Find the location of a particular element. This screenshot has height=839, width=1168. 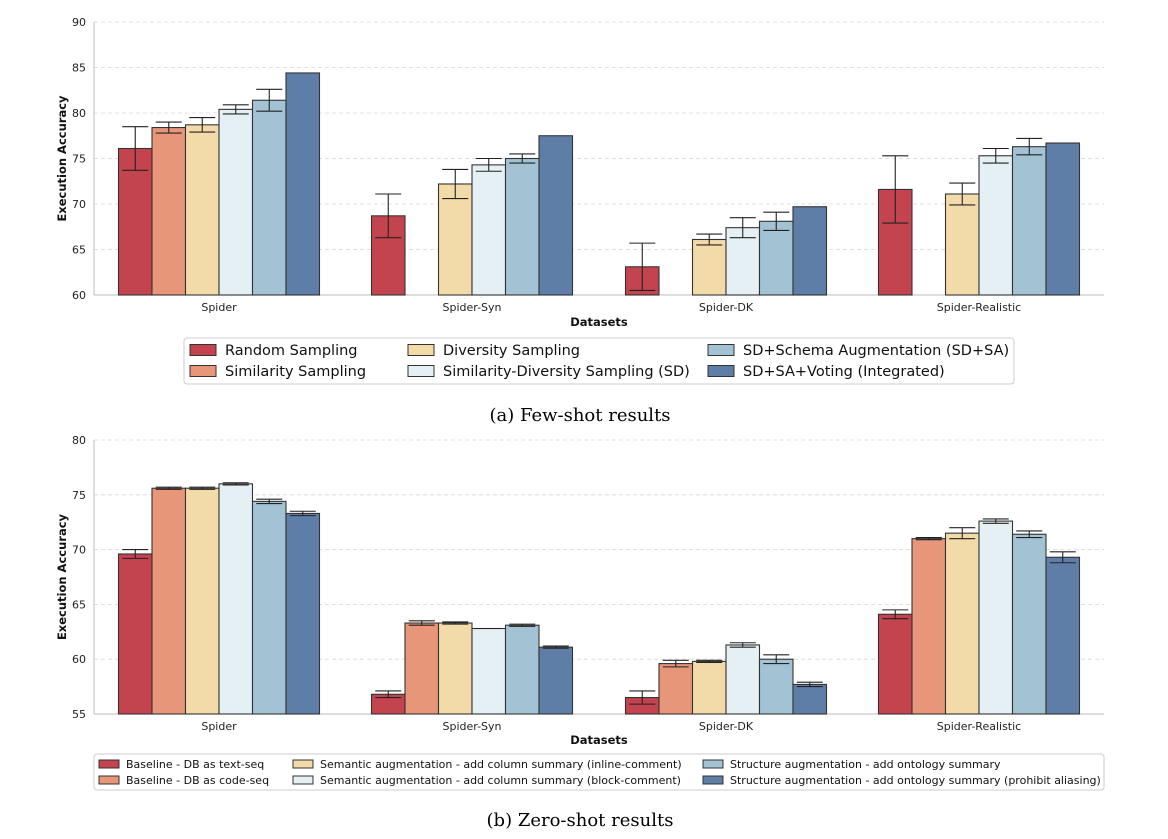

few-shot-ytick-label: 60 is located at coordinates (79, 295).